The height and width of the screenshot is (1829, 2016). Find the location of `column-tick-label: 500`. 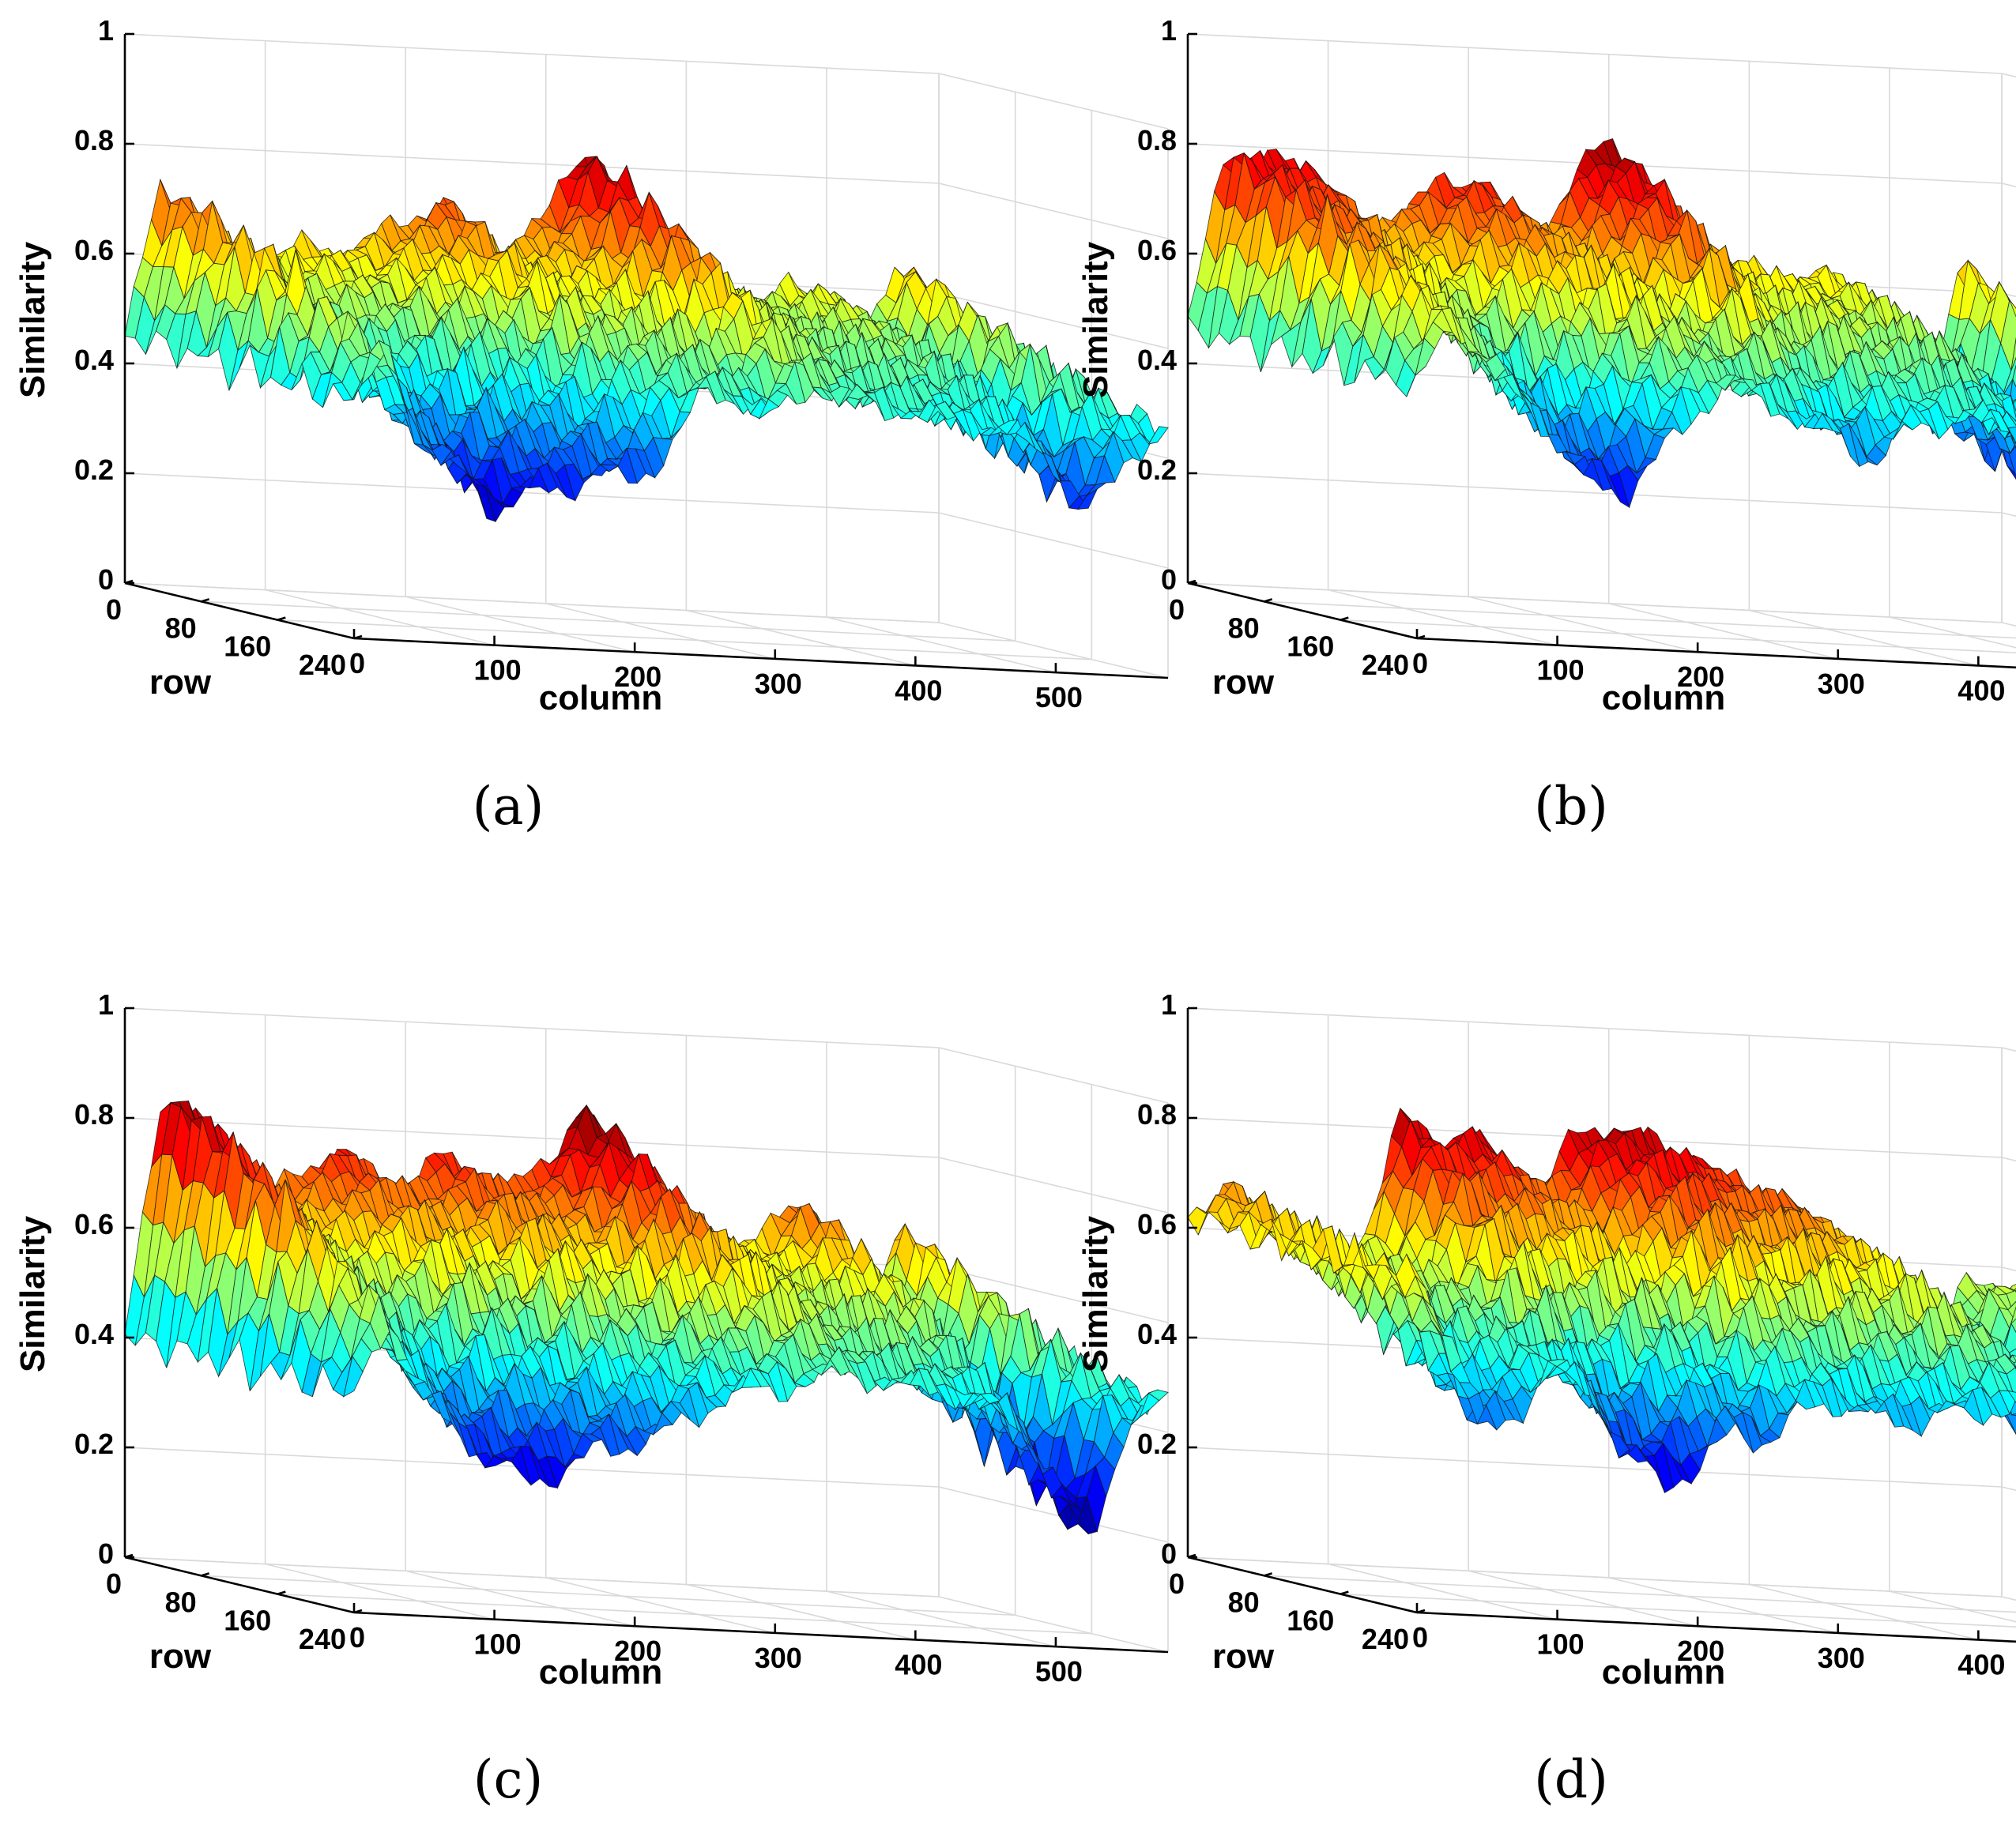

column-tick-label: 500 is located at coordinates (1059, 697).